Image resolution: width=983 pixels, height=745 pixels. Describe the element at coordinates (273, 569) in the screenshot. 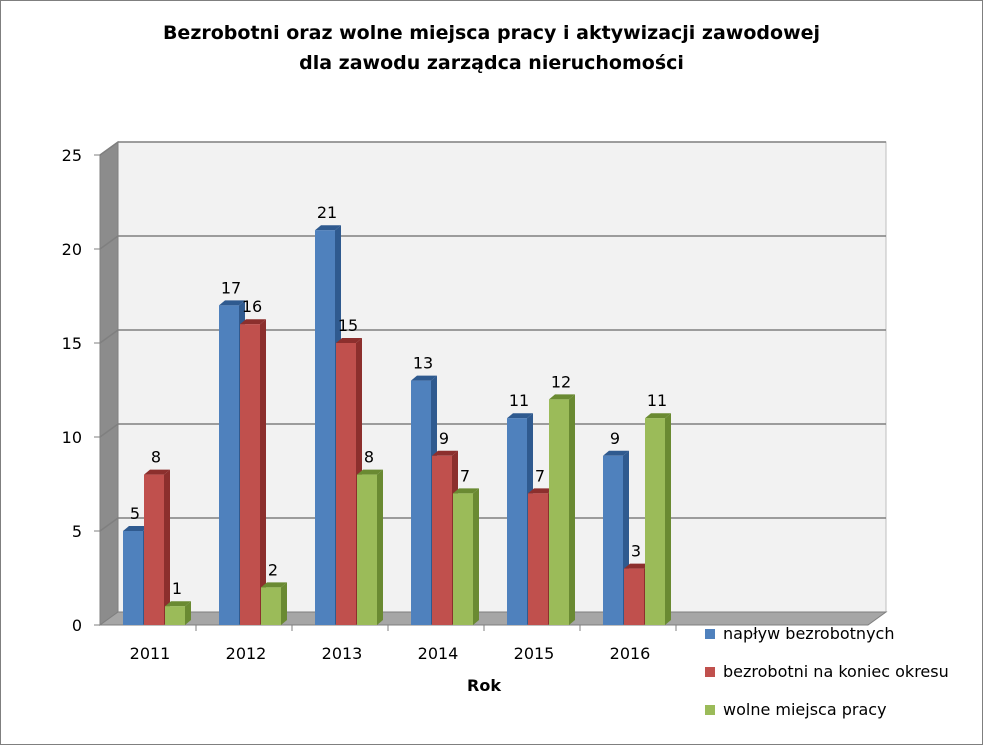

I see `data-label: 2` at that location.